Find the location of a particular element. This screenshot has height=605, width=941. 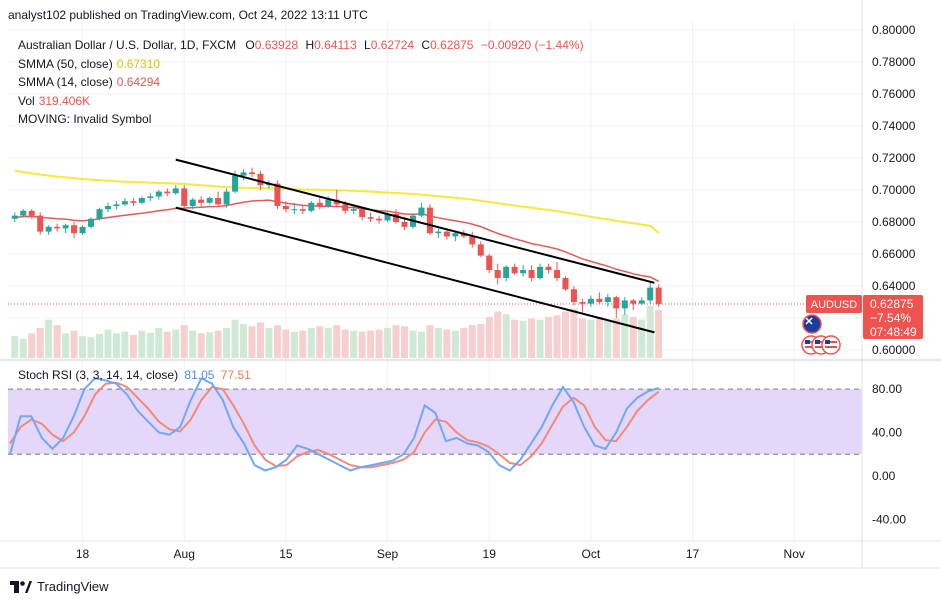

stoch-rsi-k-value: 81.05 is located at coordinates (199, 375).